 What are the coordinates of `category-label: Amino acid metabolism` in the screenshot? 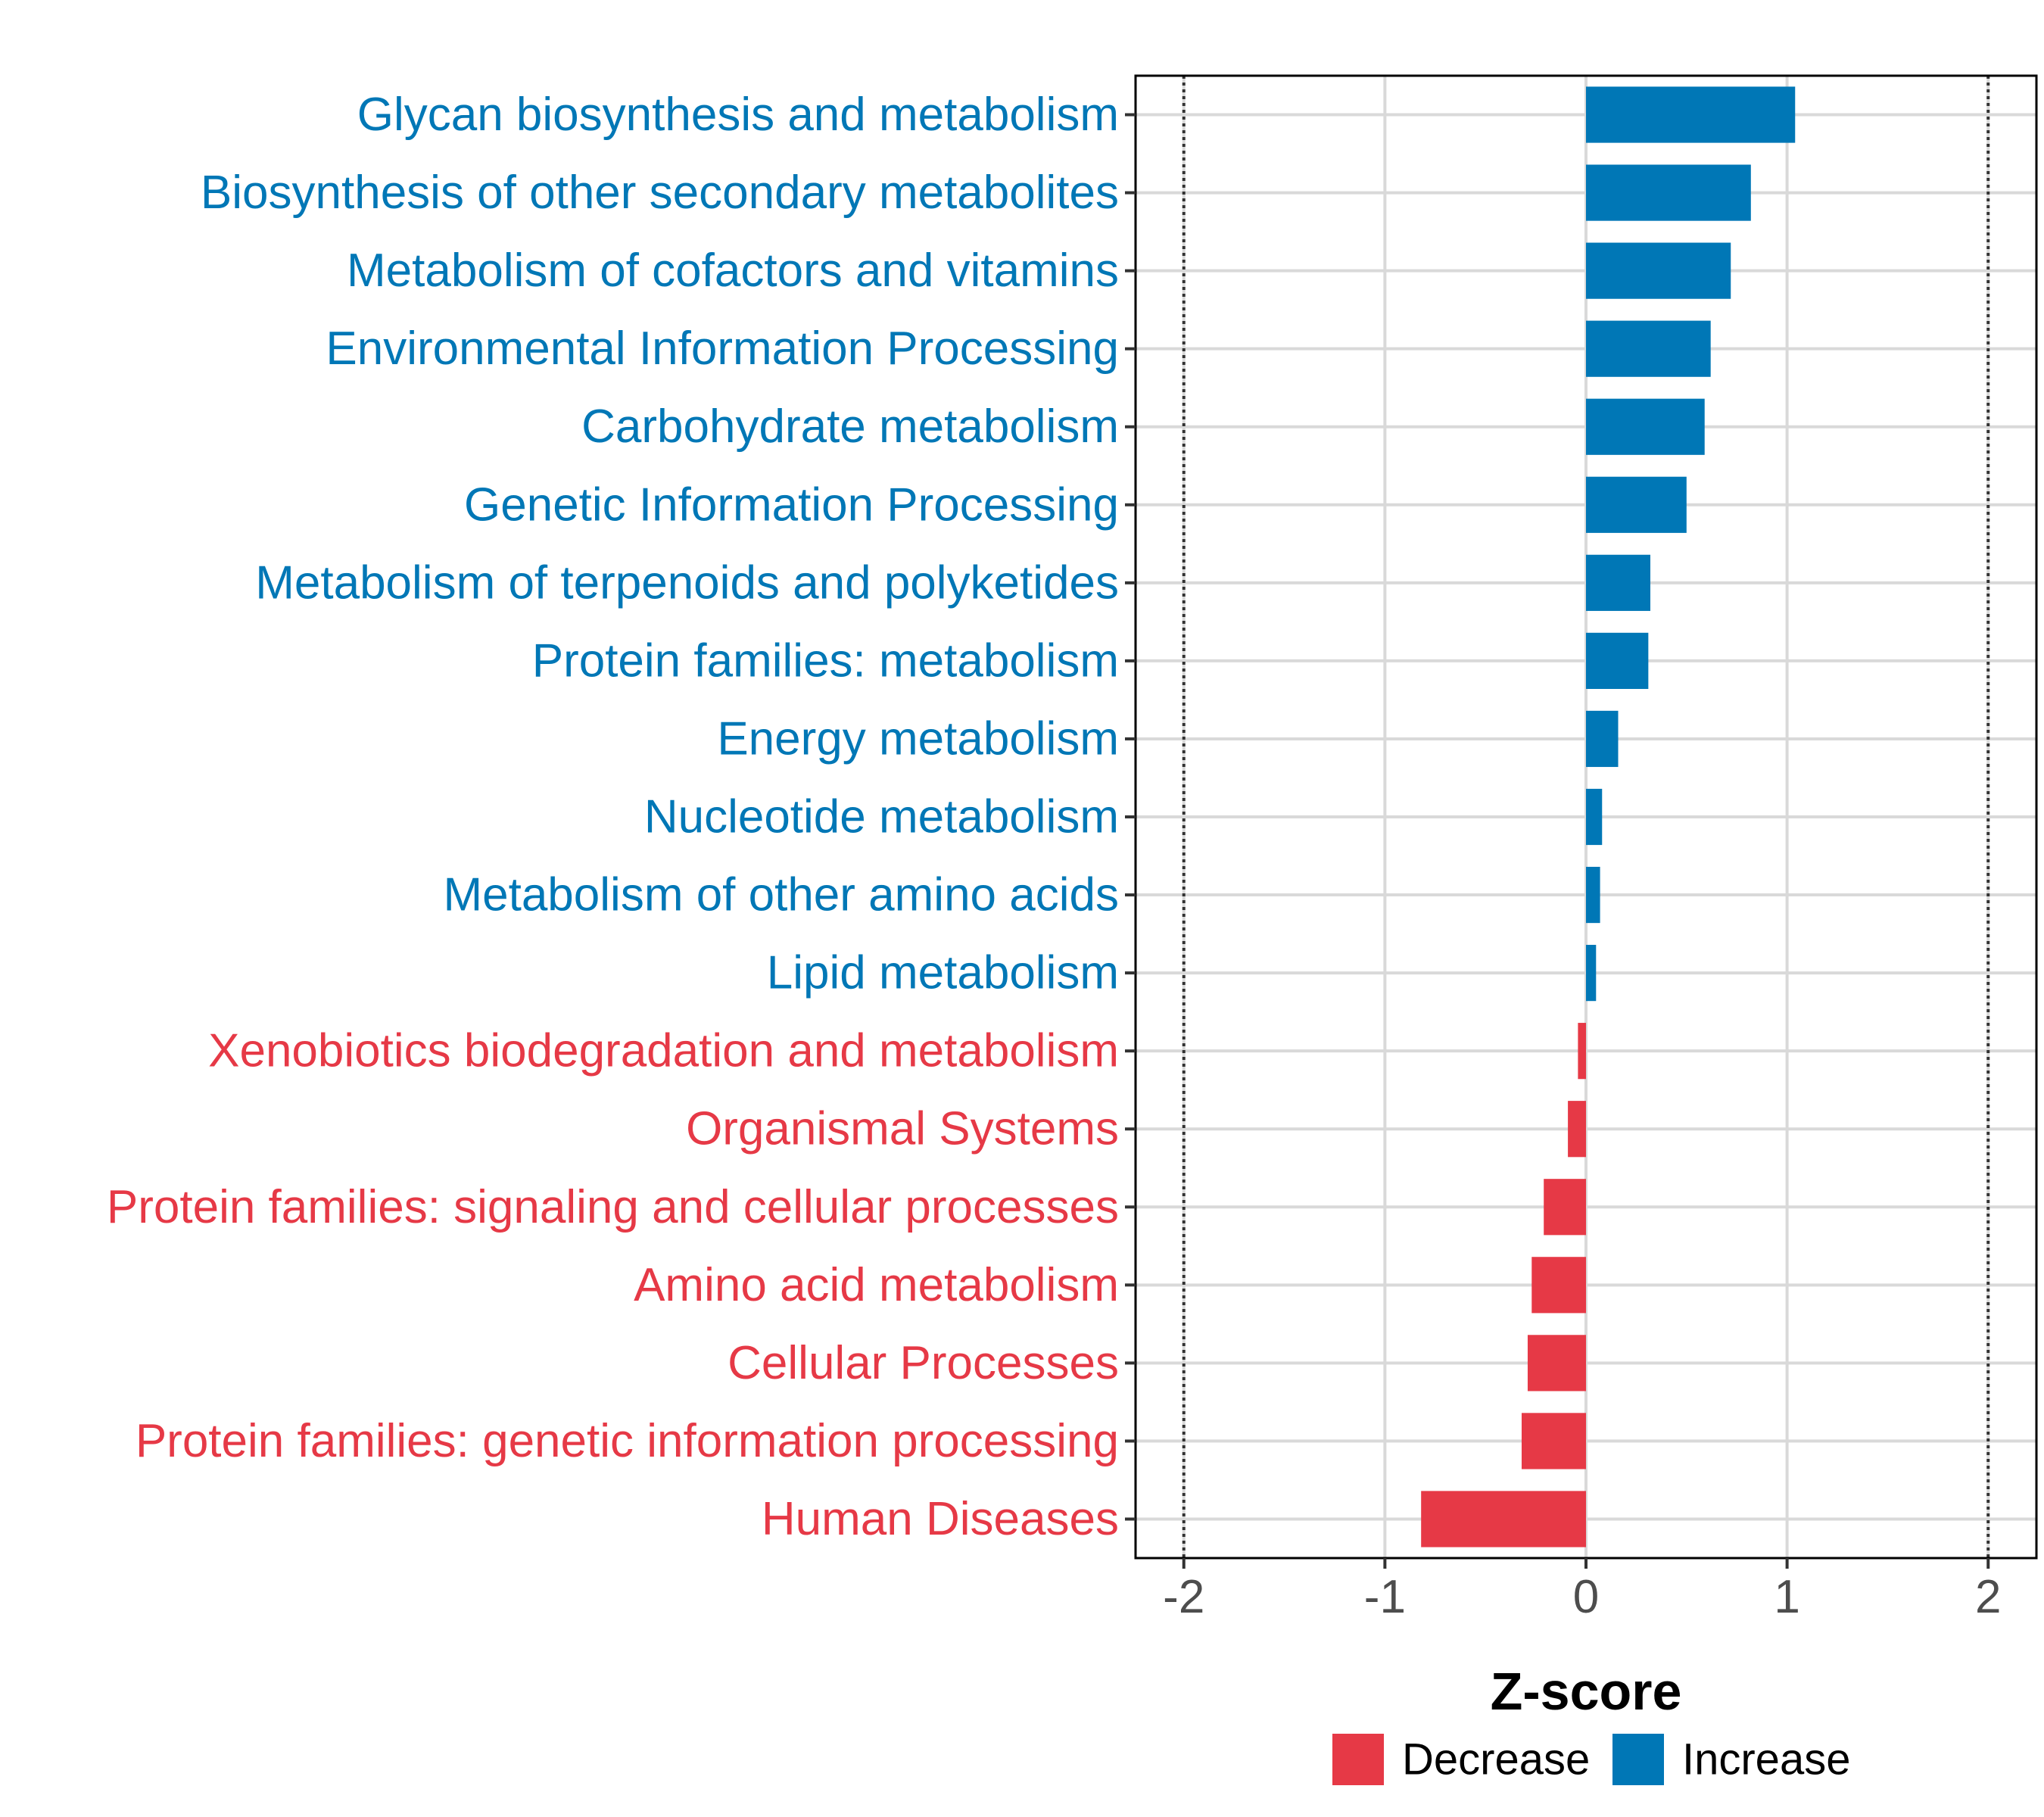 It's located at (876, 1285).